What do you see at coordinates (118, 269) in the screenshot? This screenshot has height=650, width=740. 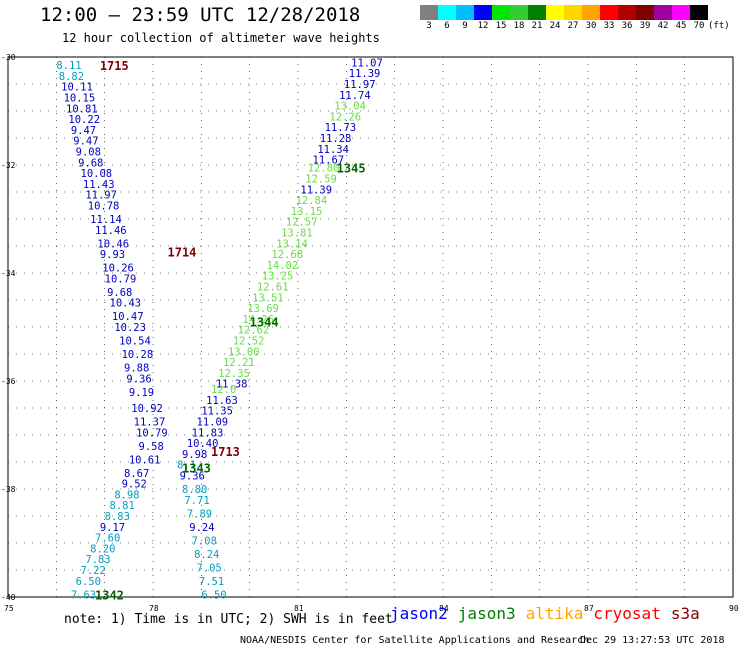 I see `wave-height-label: 10.26` at bounding box center [118, 269].